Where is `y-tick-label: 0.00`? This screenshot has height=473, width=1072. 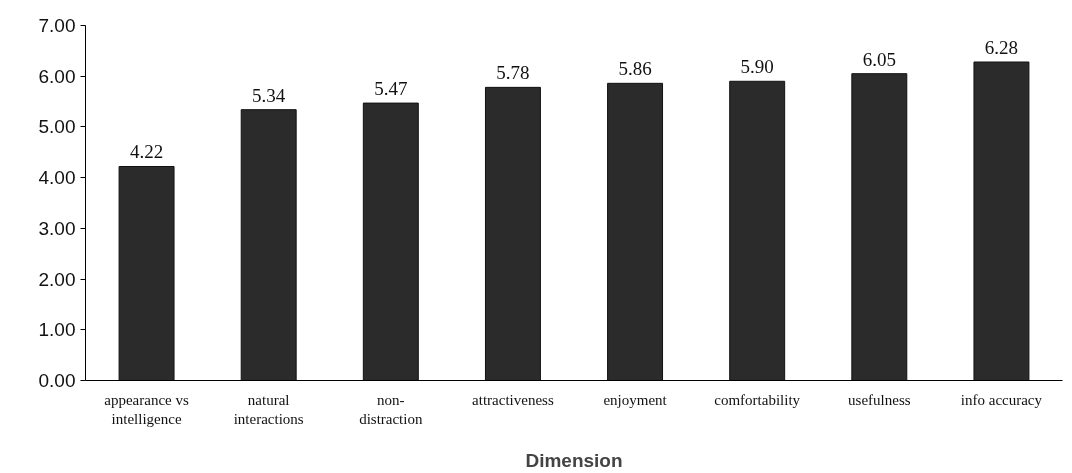
y-tick-label: 0.00 is located at coordinates (57, 380).